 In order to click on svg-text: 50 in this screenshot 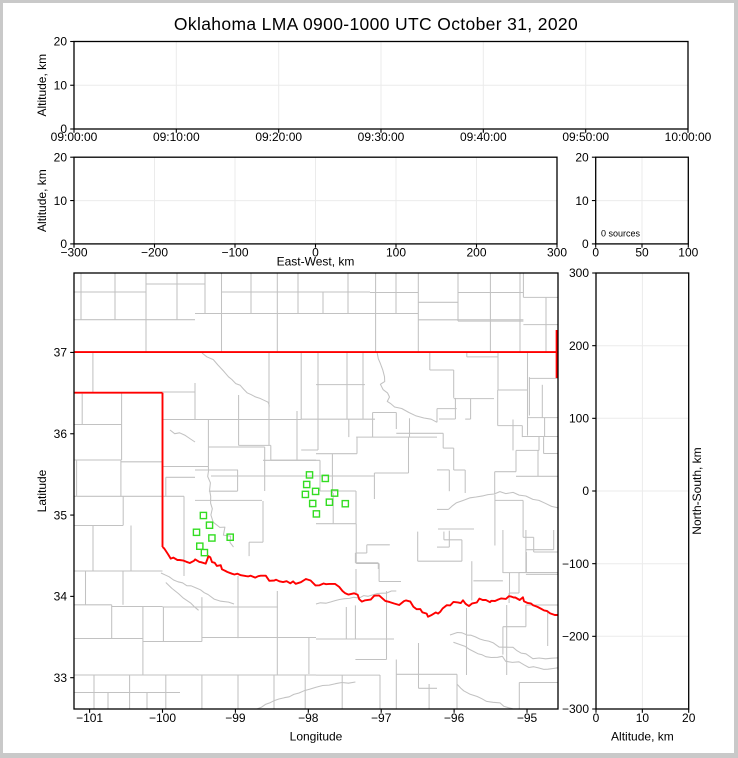, I will do `click(642, 253)`.